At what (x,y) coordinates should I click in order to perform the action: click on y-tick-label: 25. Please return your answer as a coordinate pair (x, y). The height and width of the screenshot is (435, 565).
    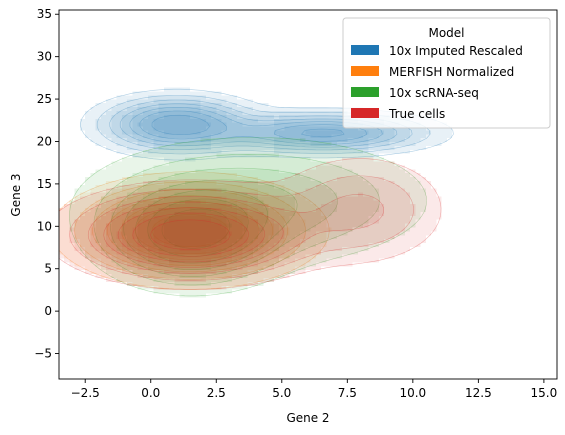
    Looking at the image, I should click on (44, 99).